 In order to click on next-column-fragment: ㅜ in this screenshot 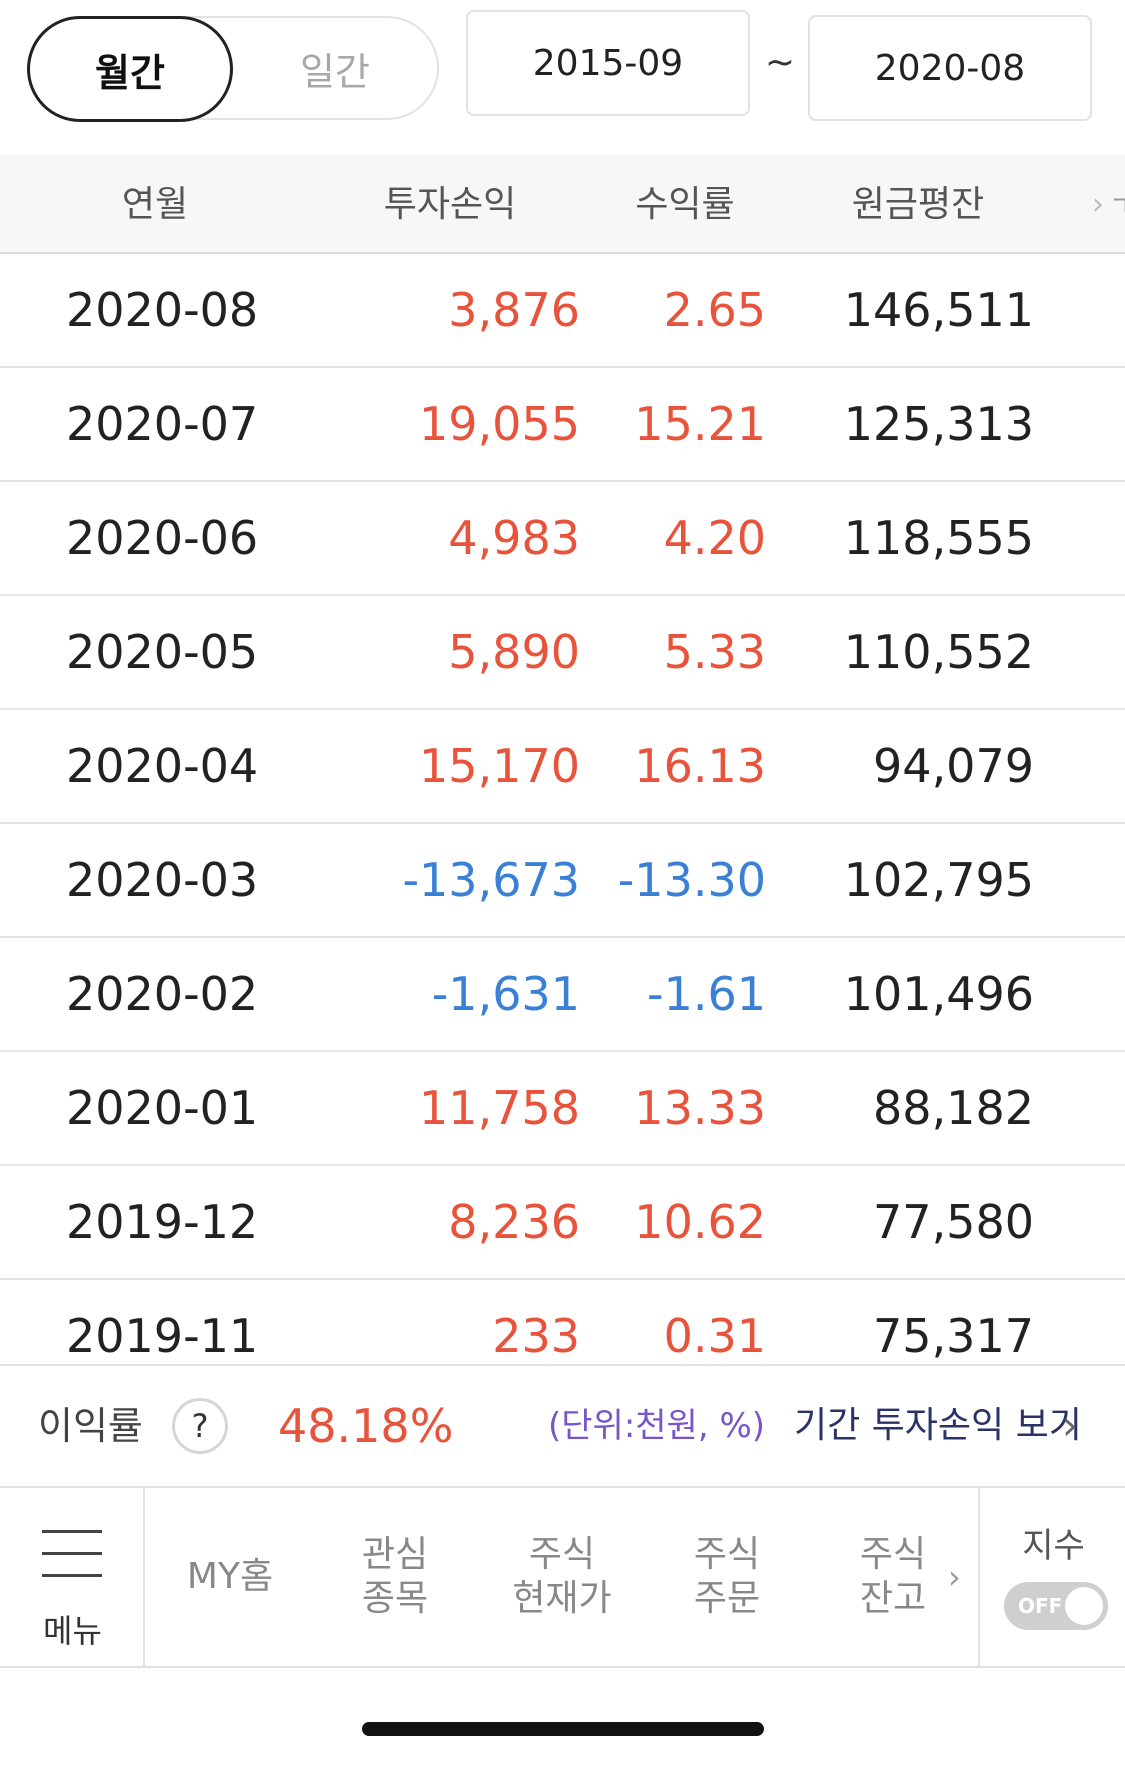, I will do `click(1118, 204)`.